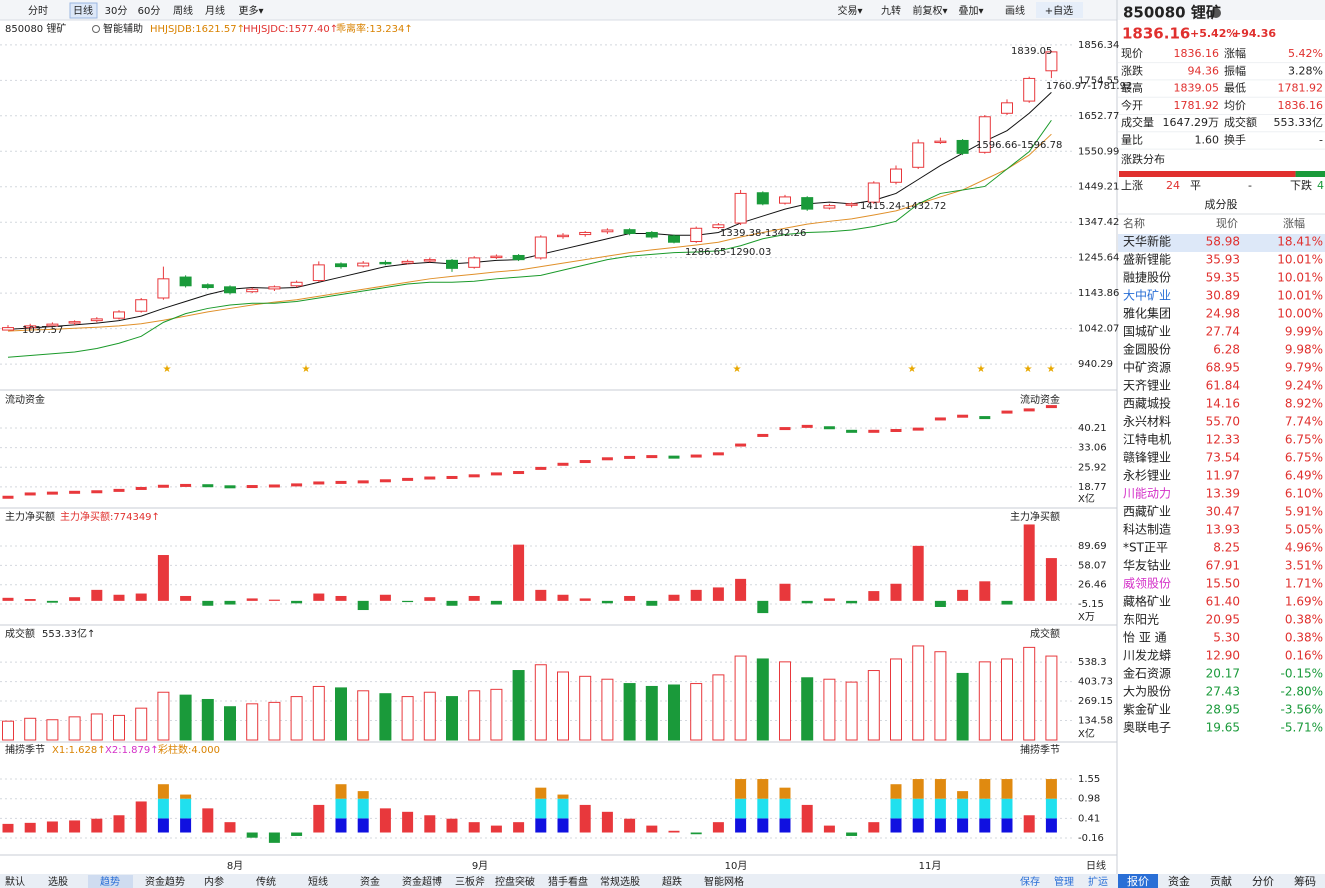 The width and height of the screenshot is (1325, 888). I want to click on toolbar-item: +自选, so click(1059, 10).